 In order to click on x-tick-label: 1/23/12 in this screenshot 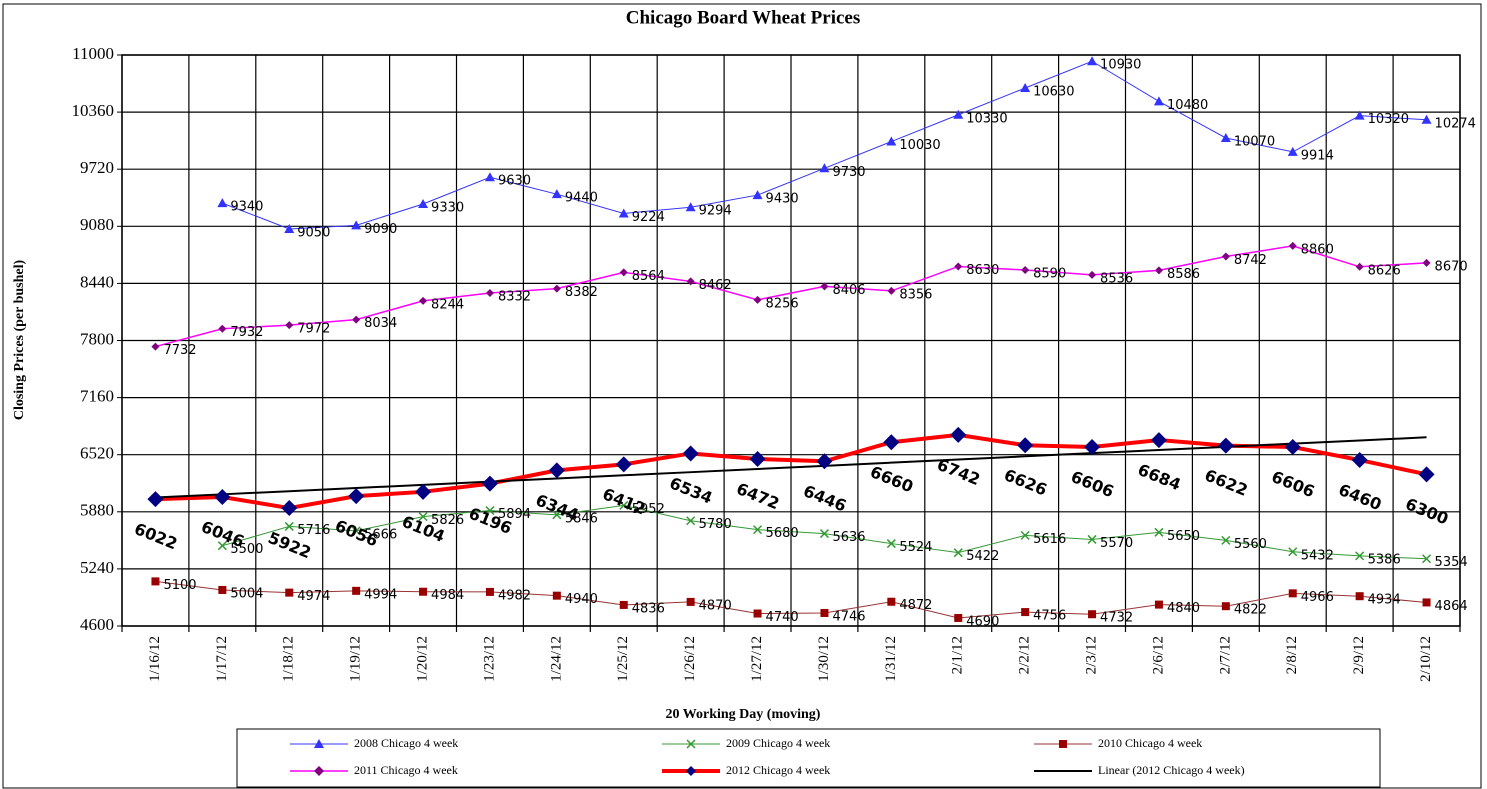, I will do `click(489, 659)`.